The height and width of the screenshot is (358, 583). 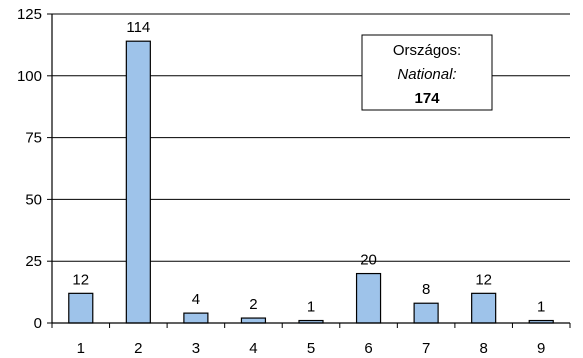 What do you see at coordinates (426, 348) in the screenshot?
I see `x-tick-label: 7` at bounding box center [426, 348].